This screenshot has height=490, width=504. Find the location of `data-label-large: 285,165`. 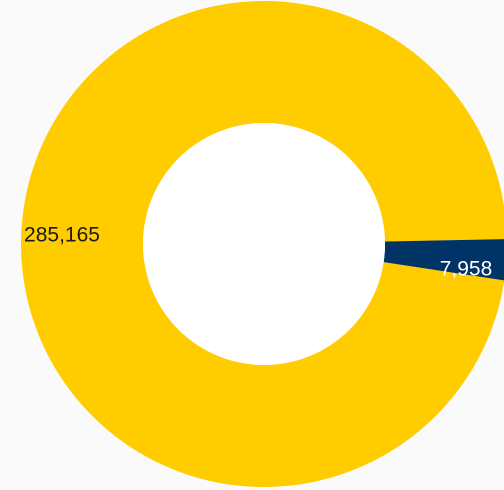

data-label-large: 285,165 is located at coordinates (62, 235).